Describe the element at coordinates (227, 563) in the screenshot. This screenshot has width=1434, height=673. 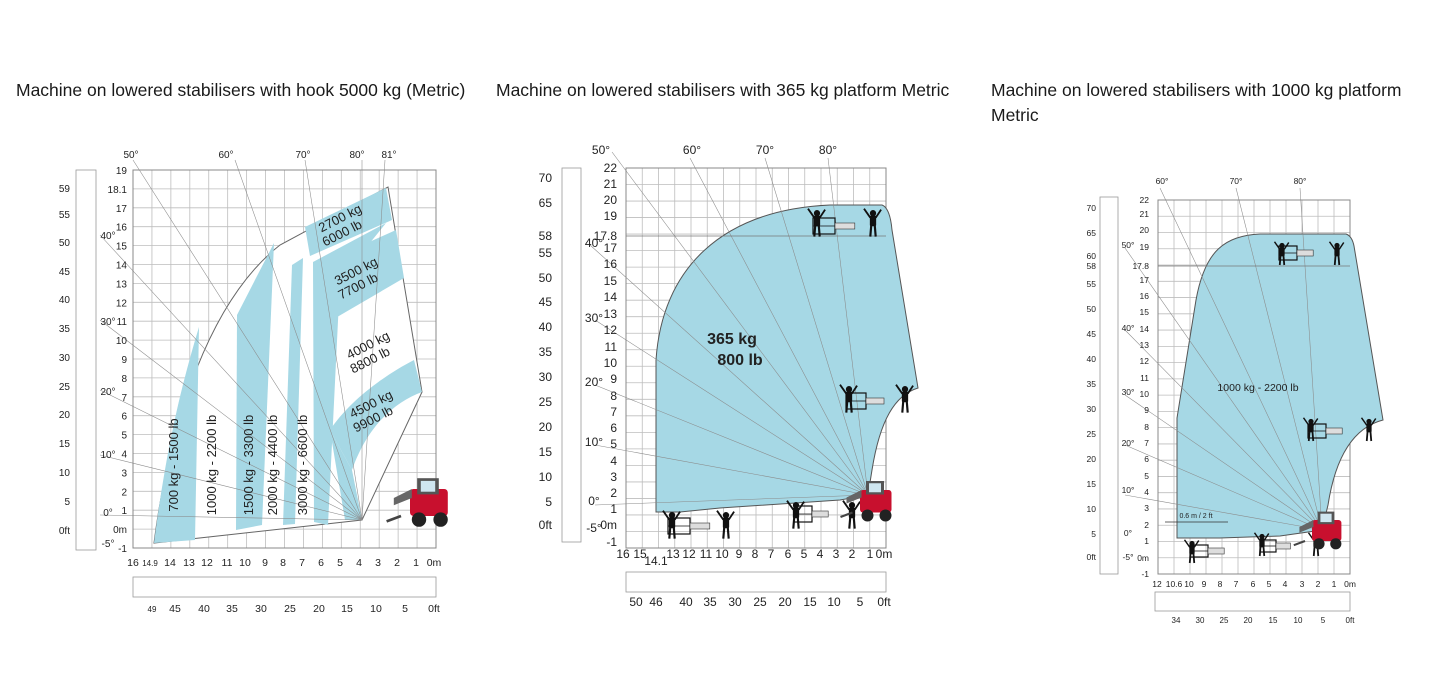
I see `x-m-tick-label: 11` at that location.